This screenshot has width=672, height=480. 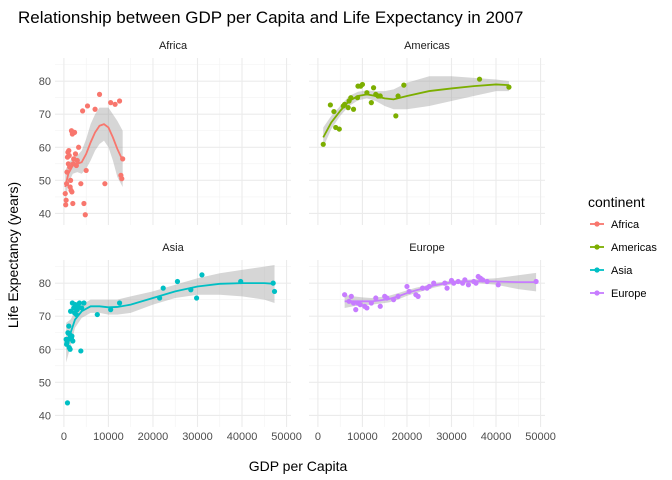 I want to click on facet-strip-label: Africa, so click(x=173, y=46).